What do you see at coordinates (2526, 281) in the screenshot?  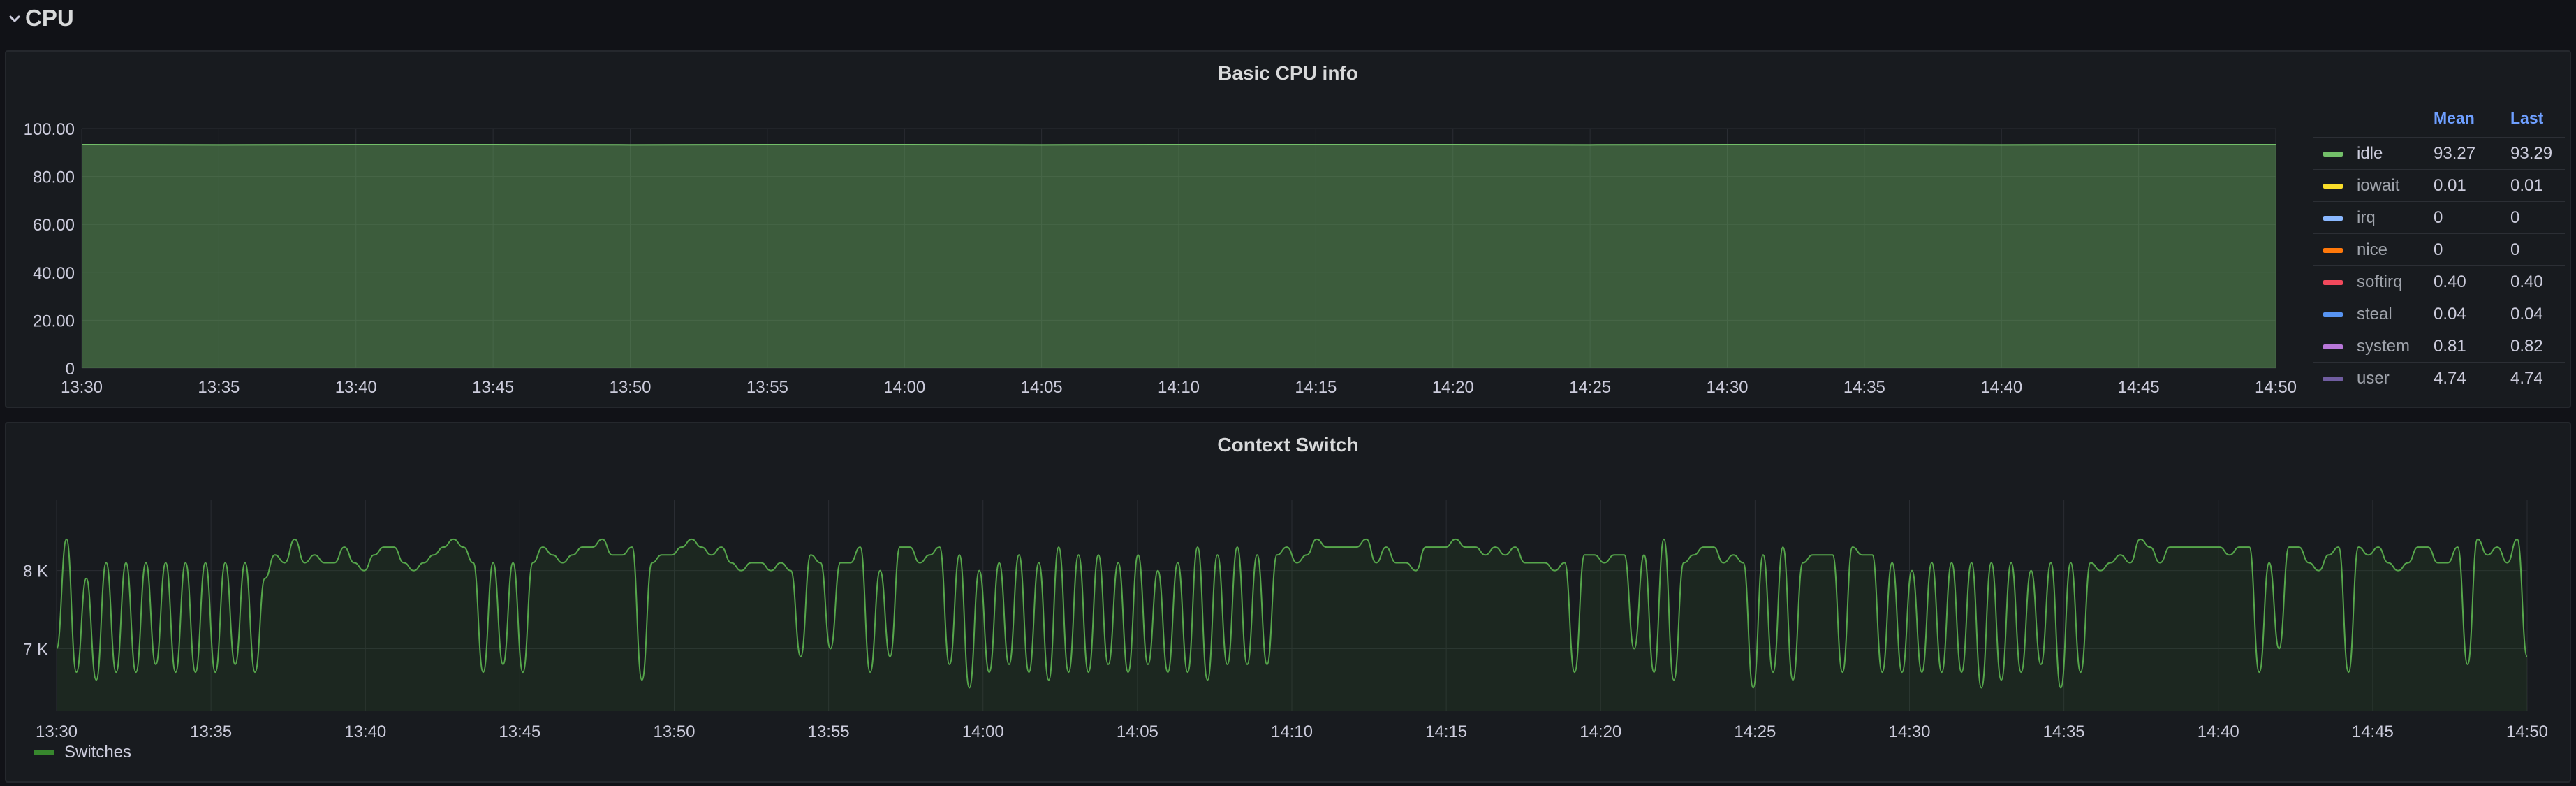 I see `legend-last-value: 0.40` at bounding box center [2526, 281].